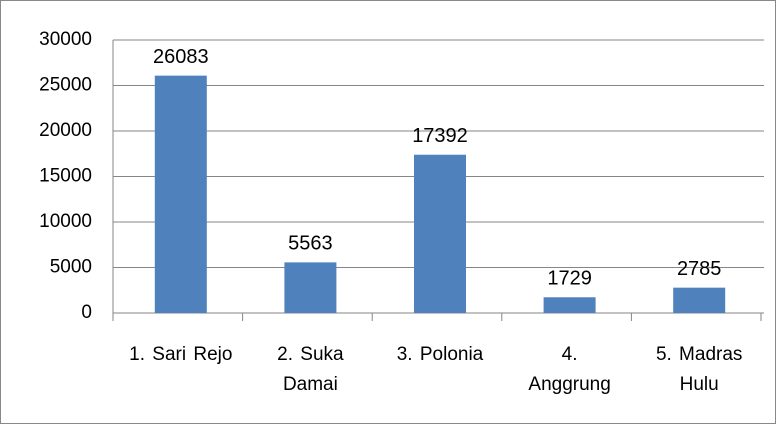 The image size is (782, 425). What do you see at coordinates (65, 85) in the screenshot?
I see `y-tick-label: 25000` at bounding box center [65, 85].